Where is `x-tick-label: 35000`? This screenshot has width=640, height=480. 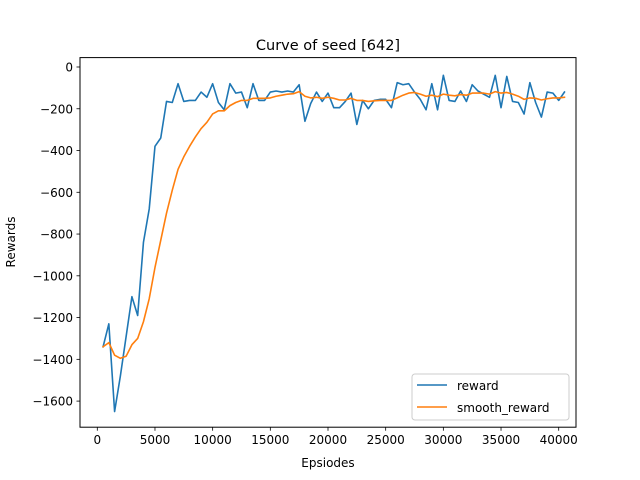
x-tick-label: 35000 is located at coordinates (501, 440).